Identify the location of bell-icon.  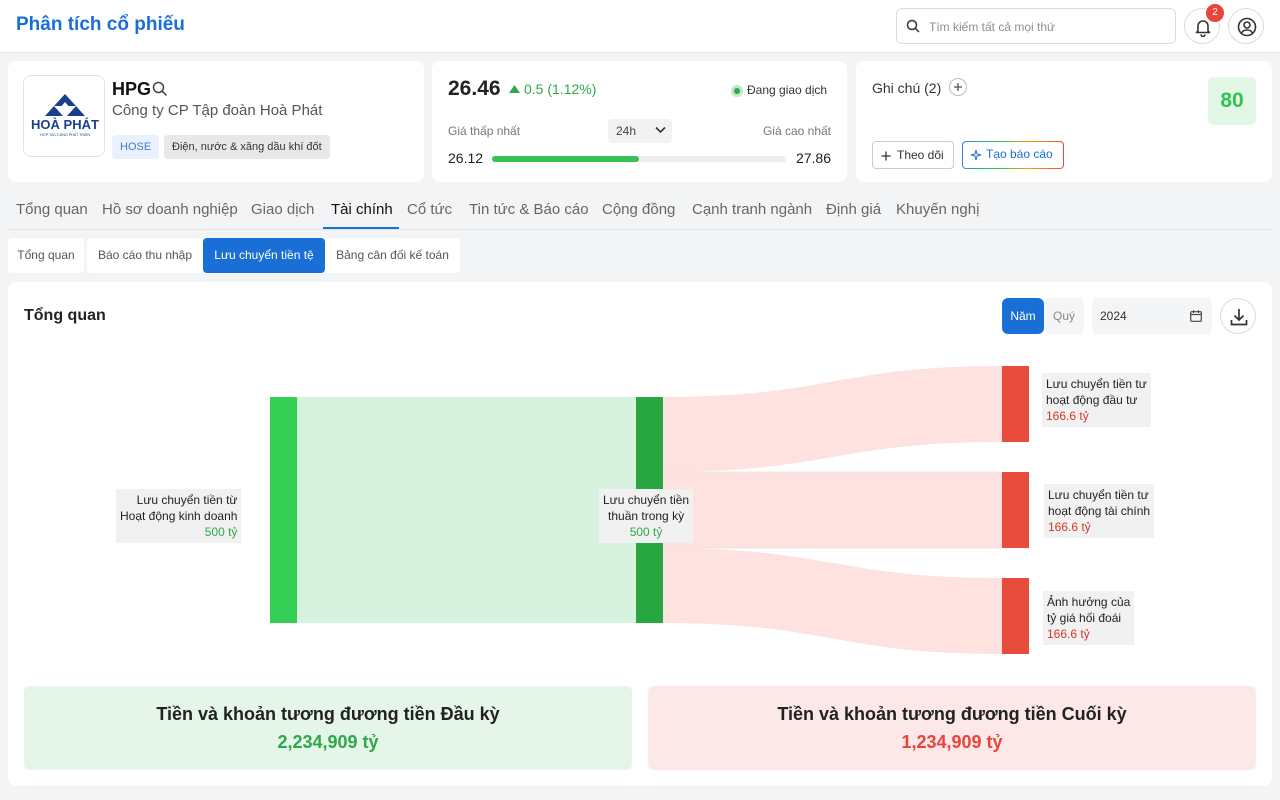
(1203, 28).